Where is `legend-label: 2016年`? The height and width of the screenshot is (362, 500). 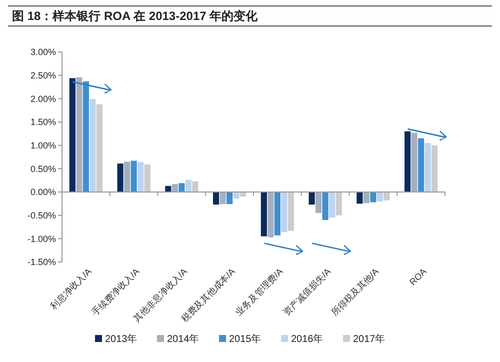
legend-label: 2016年 is located at coordinates (307, 339).